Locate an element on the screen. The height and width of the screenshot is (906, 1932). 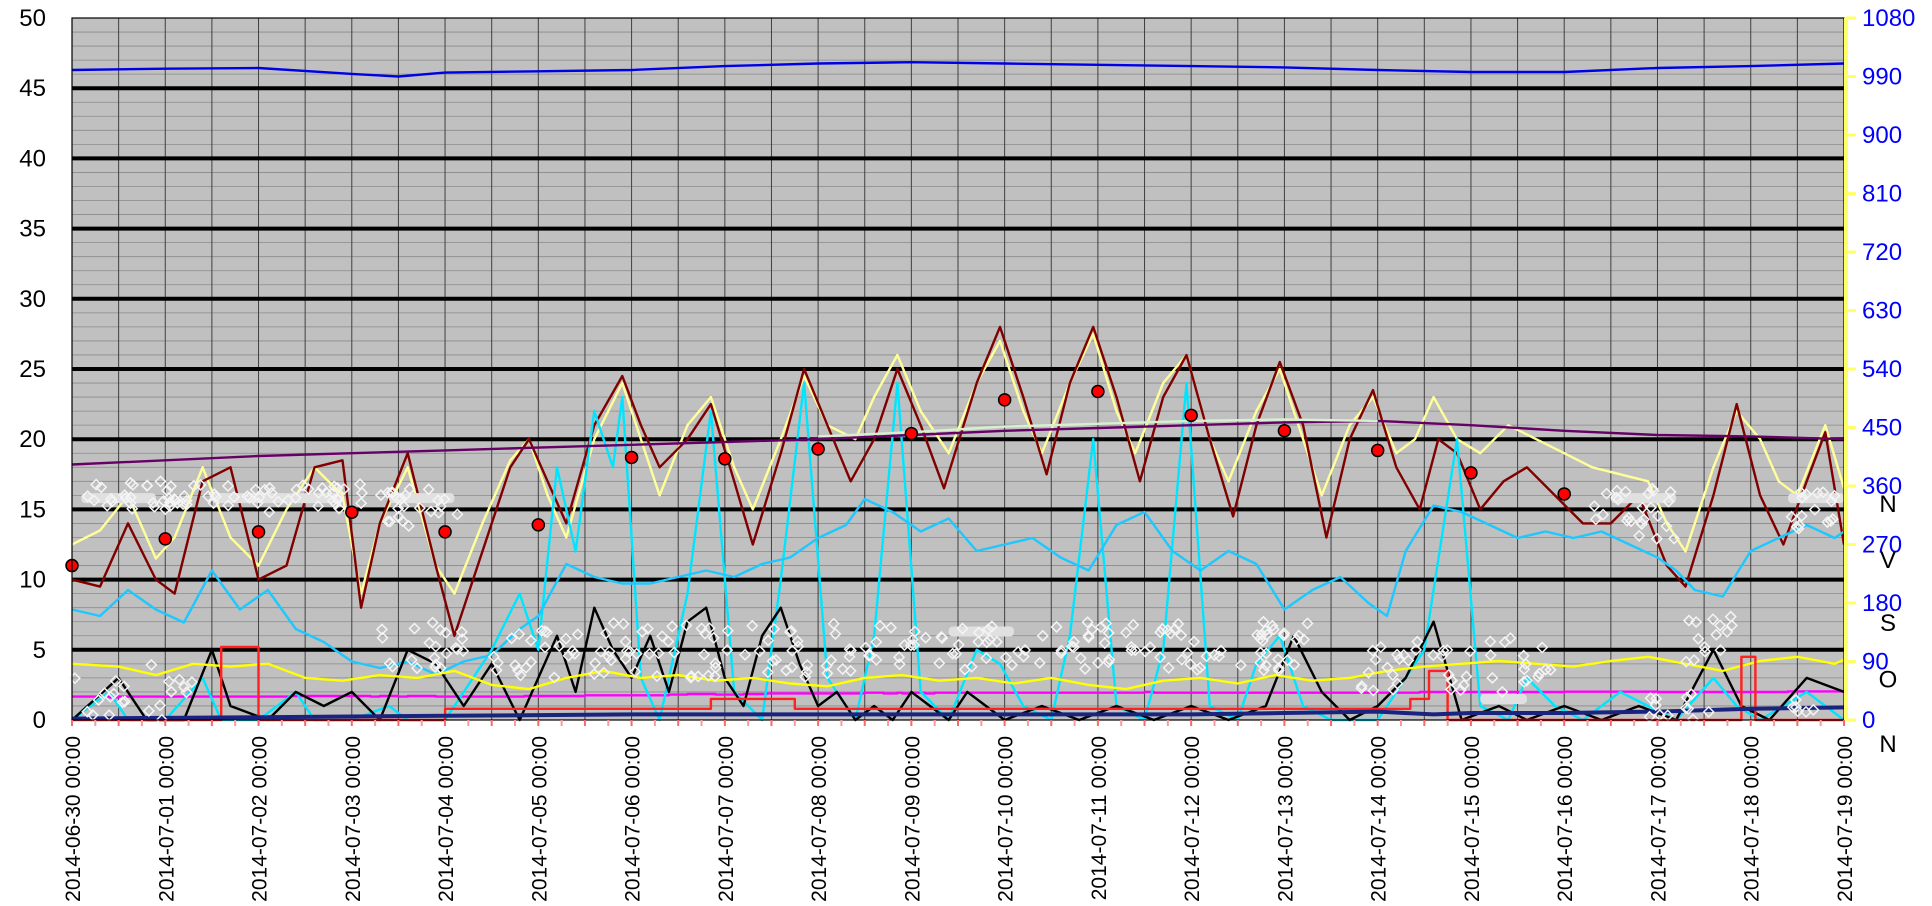
left-axis-labels: 0 5 10 15 20 25 30 35 40 45 50 is located at coordinates (32, 369).